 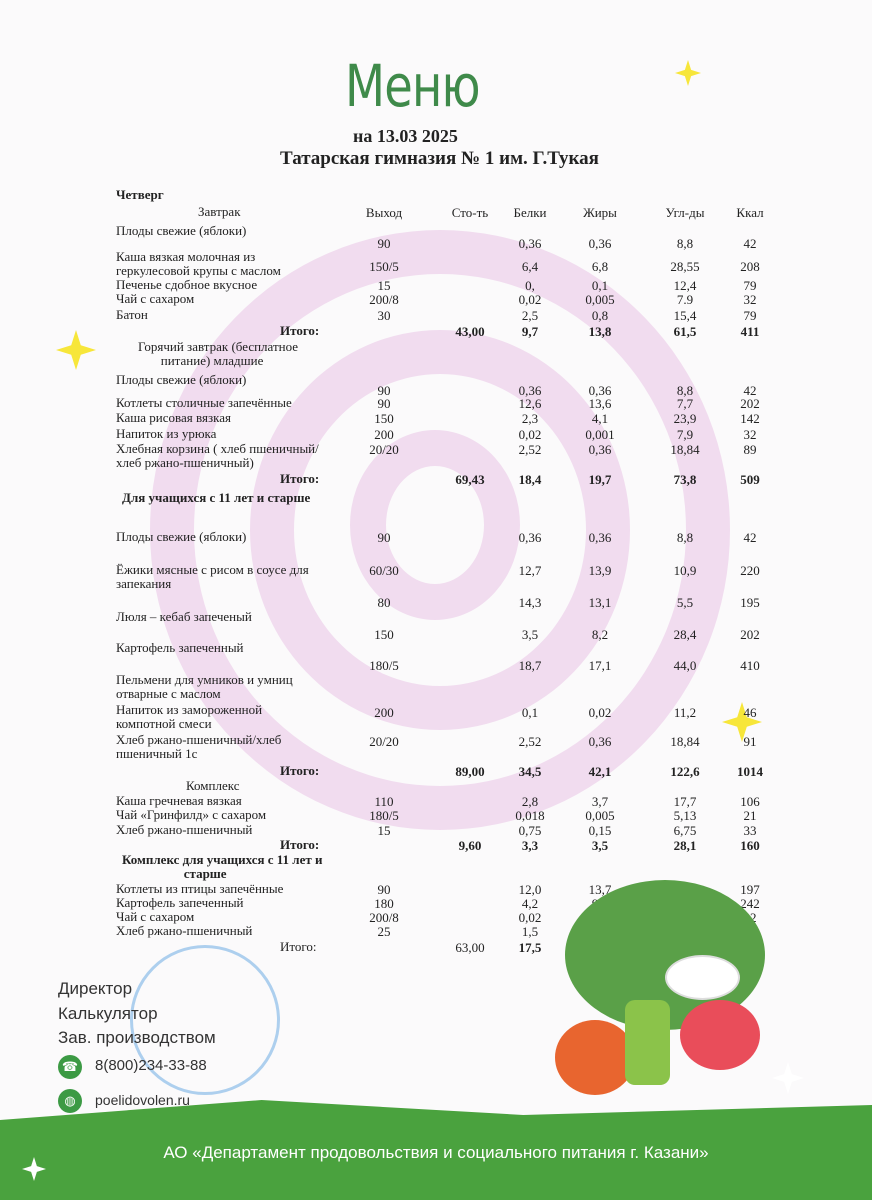 I want to click on director-label: Директор, so click(x=95, y=988).